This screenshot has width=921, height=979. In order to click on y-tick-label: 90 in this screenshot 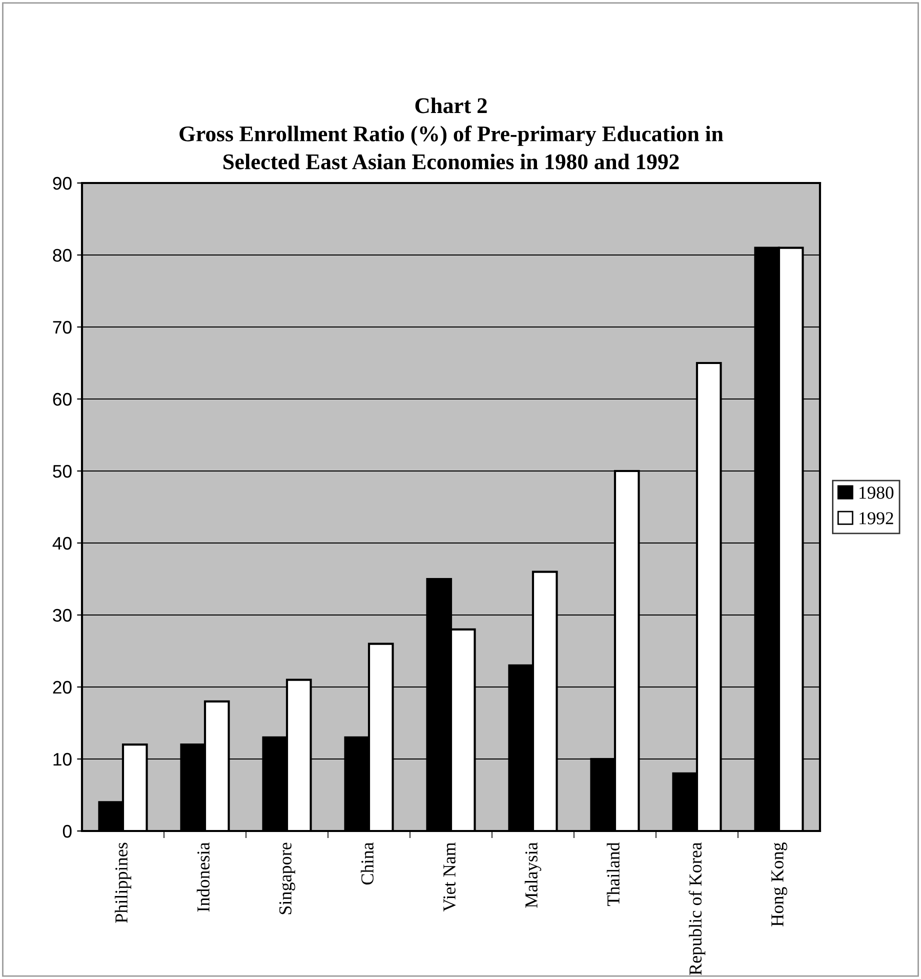, I will do `click(62, 183)`.